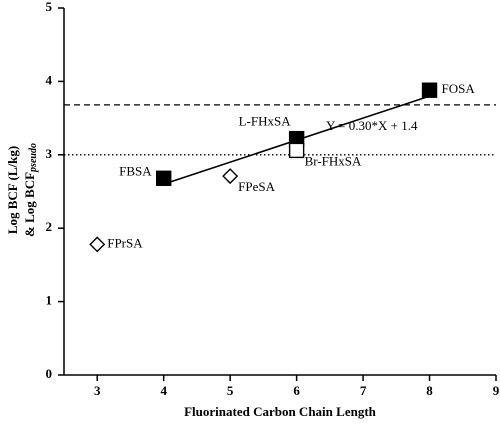 This screenshot has width=500, height=424. Describe the element at coordinates (135, 170) in the screenshot. I see `point-label: FBSA` at that location.